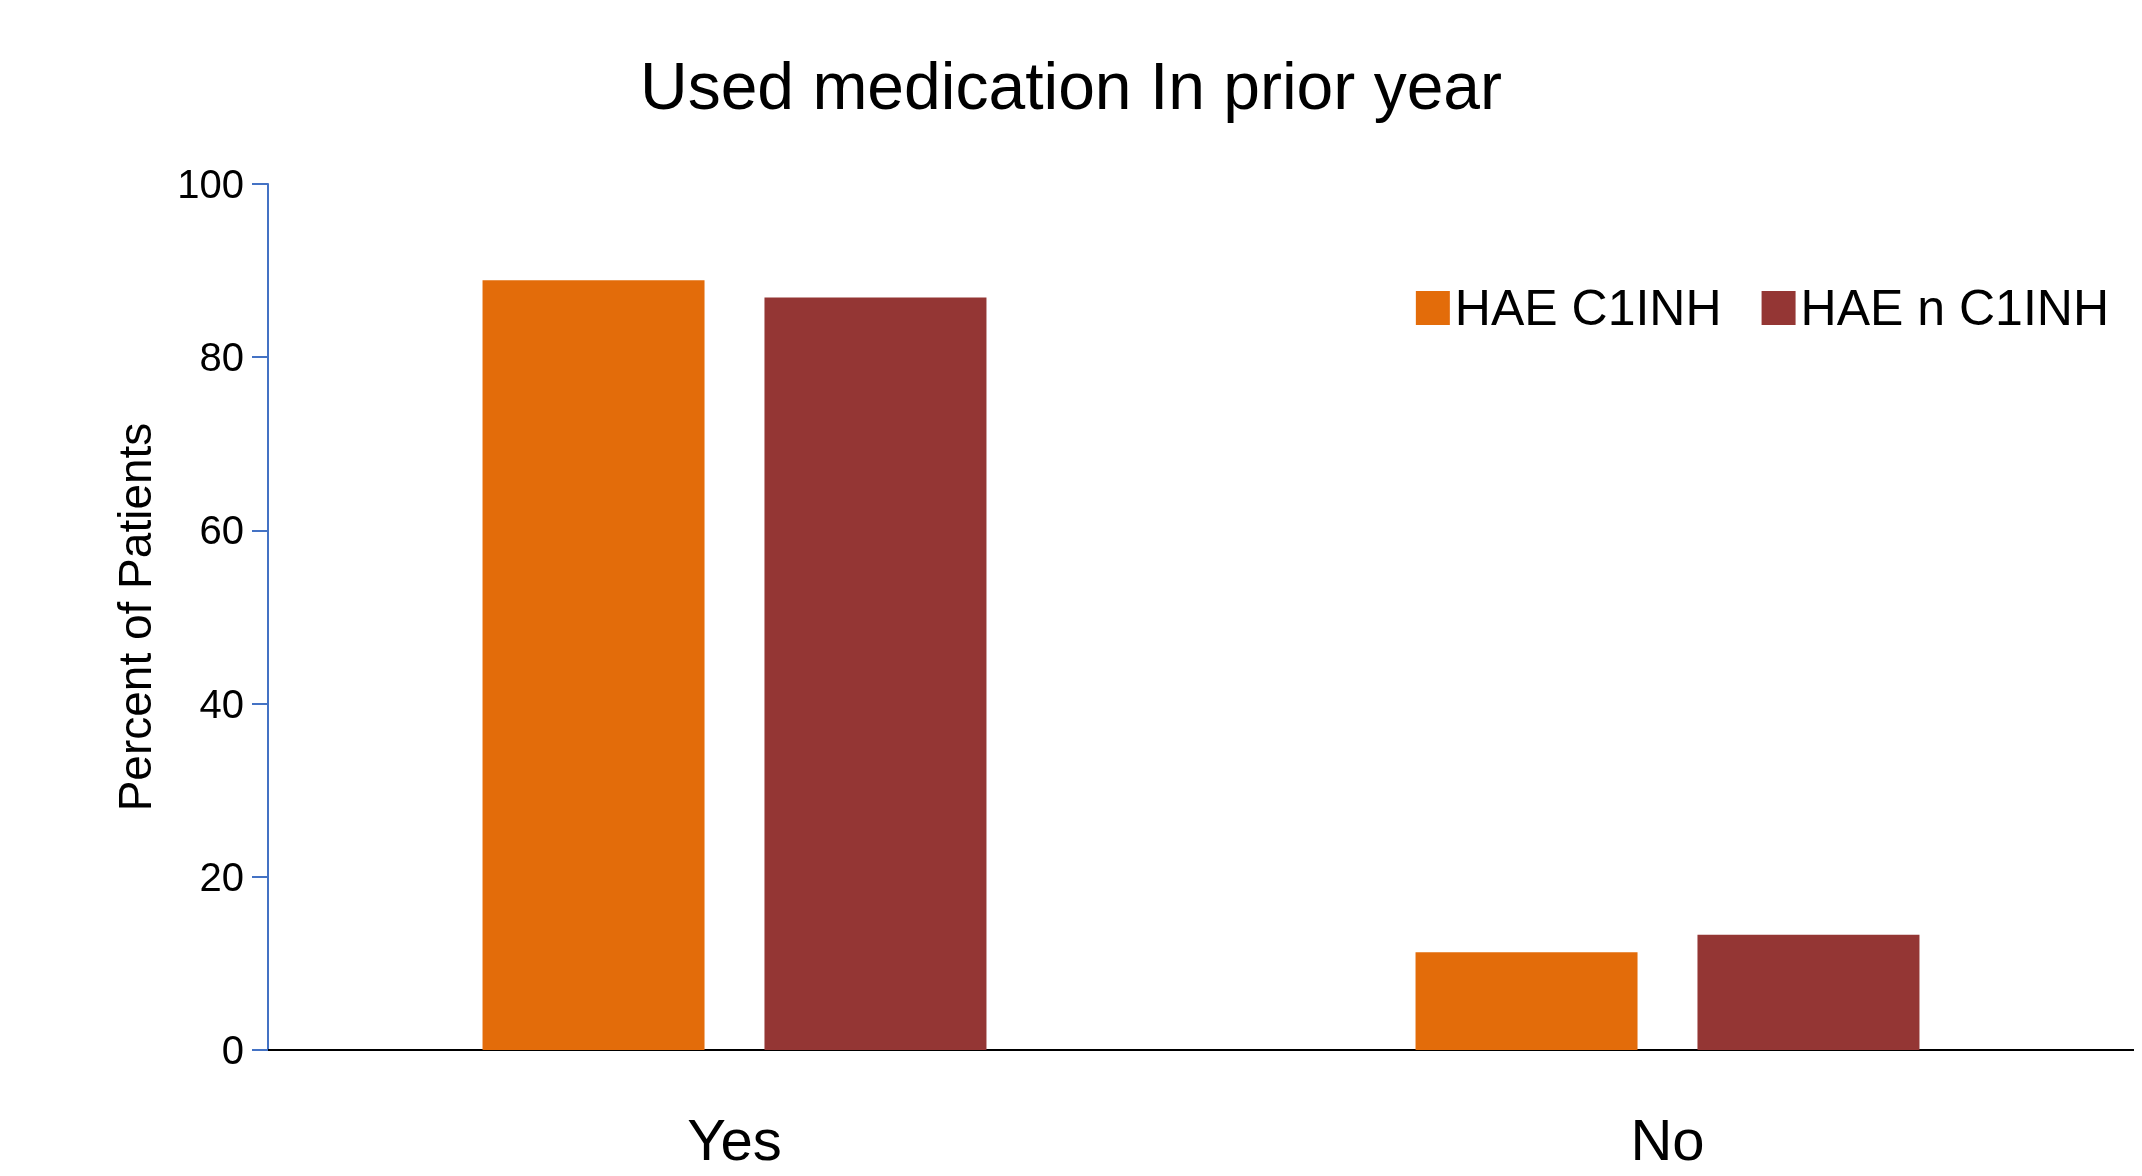 The width and height of the screenshot is (2142, 1176). What do you see at coordinates (210, 184) in the screenshot?
I see `y-tick-label: 100` at bounding box center [210, 184].